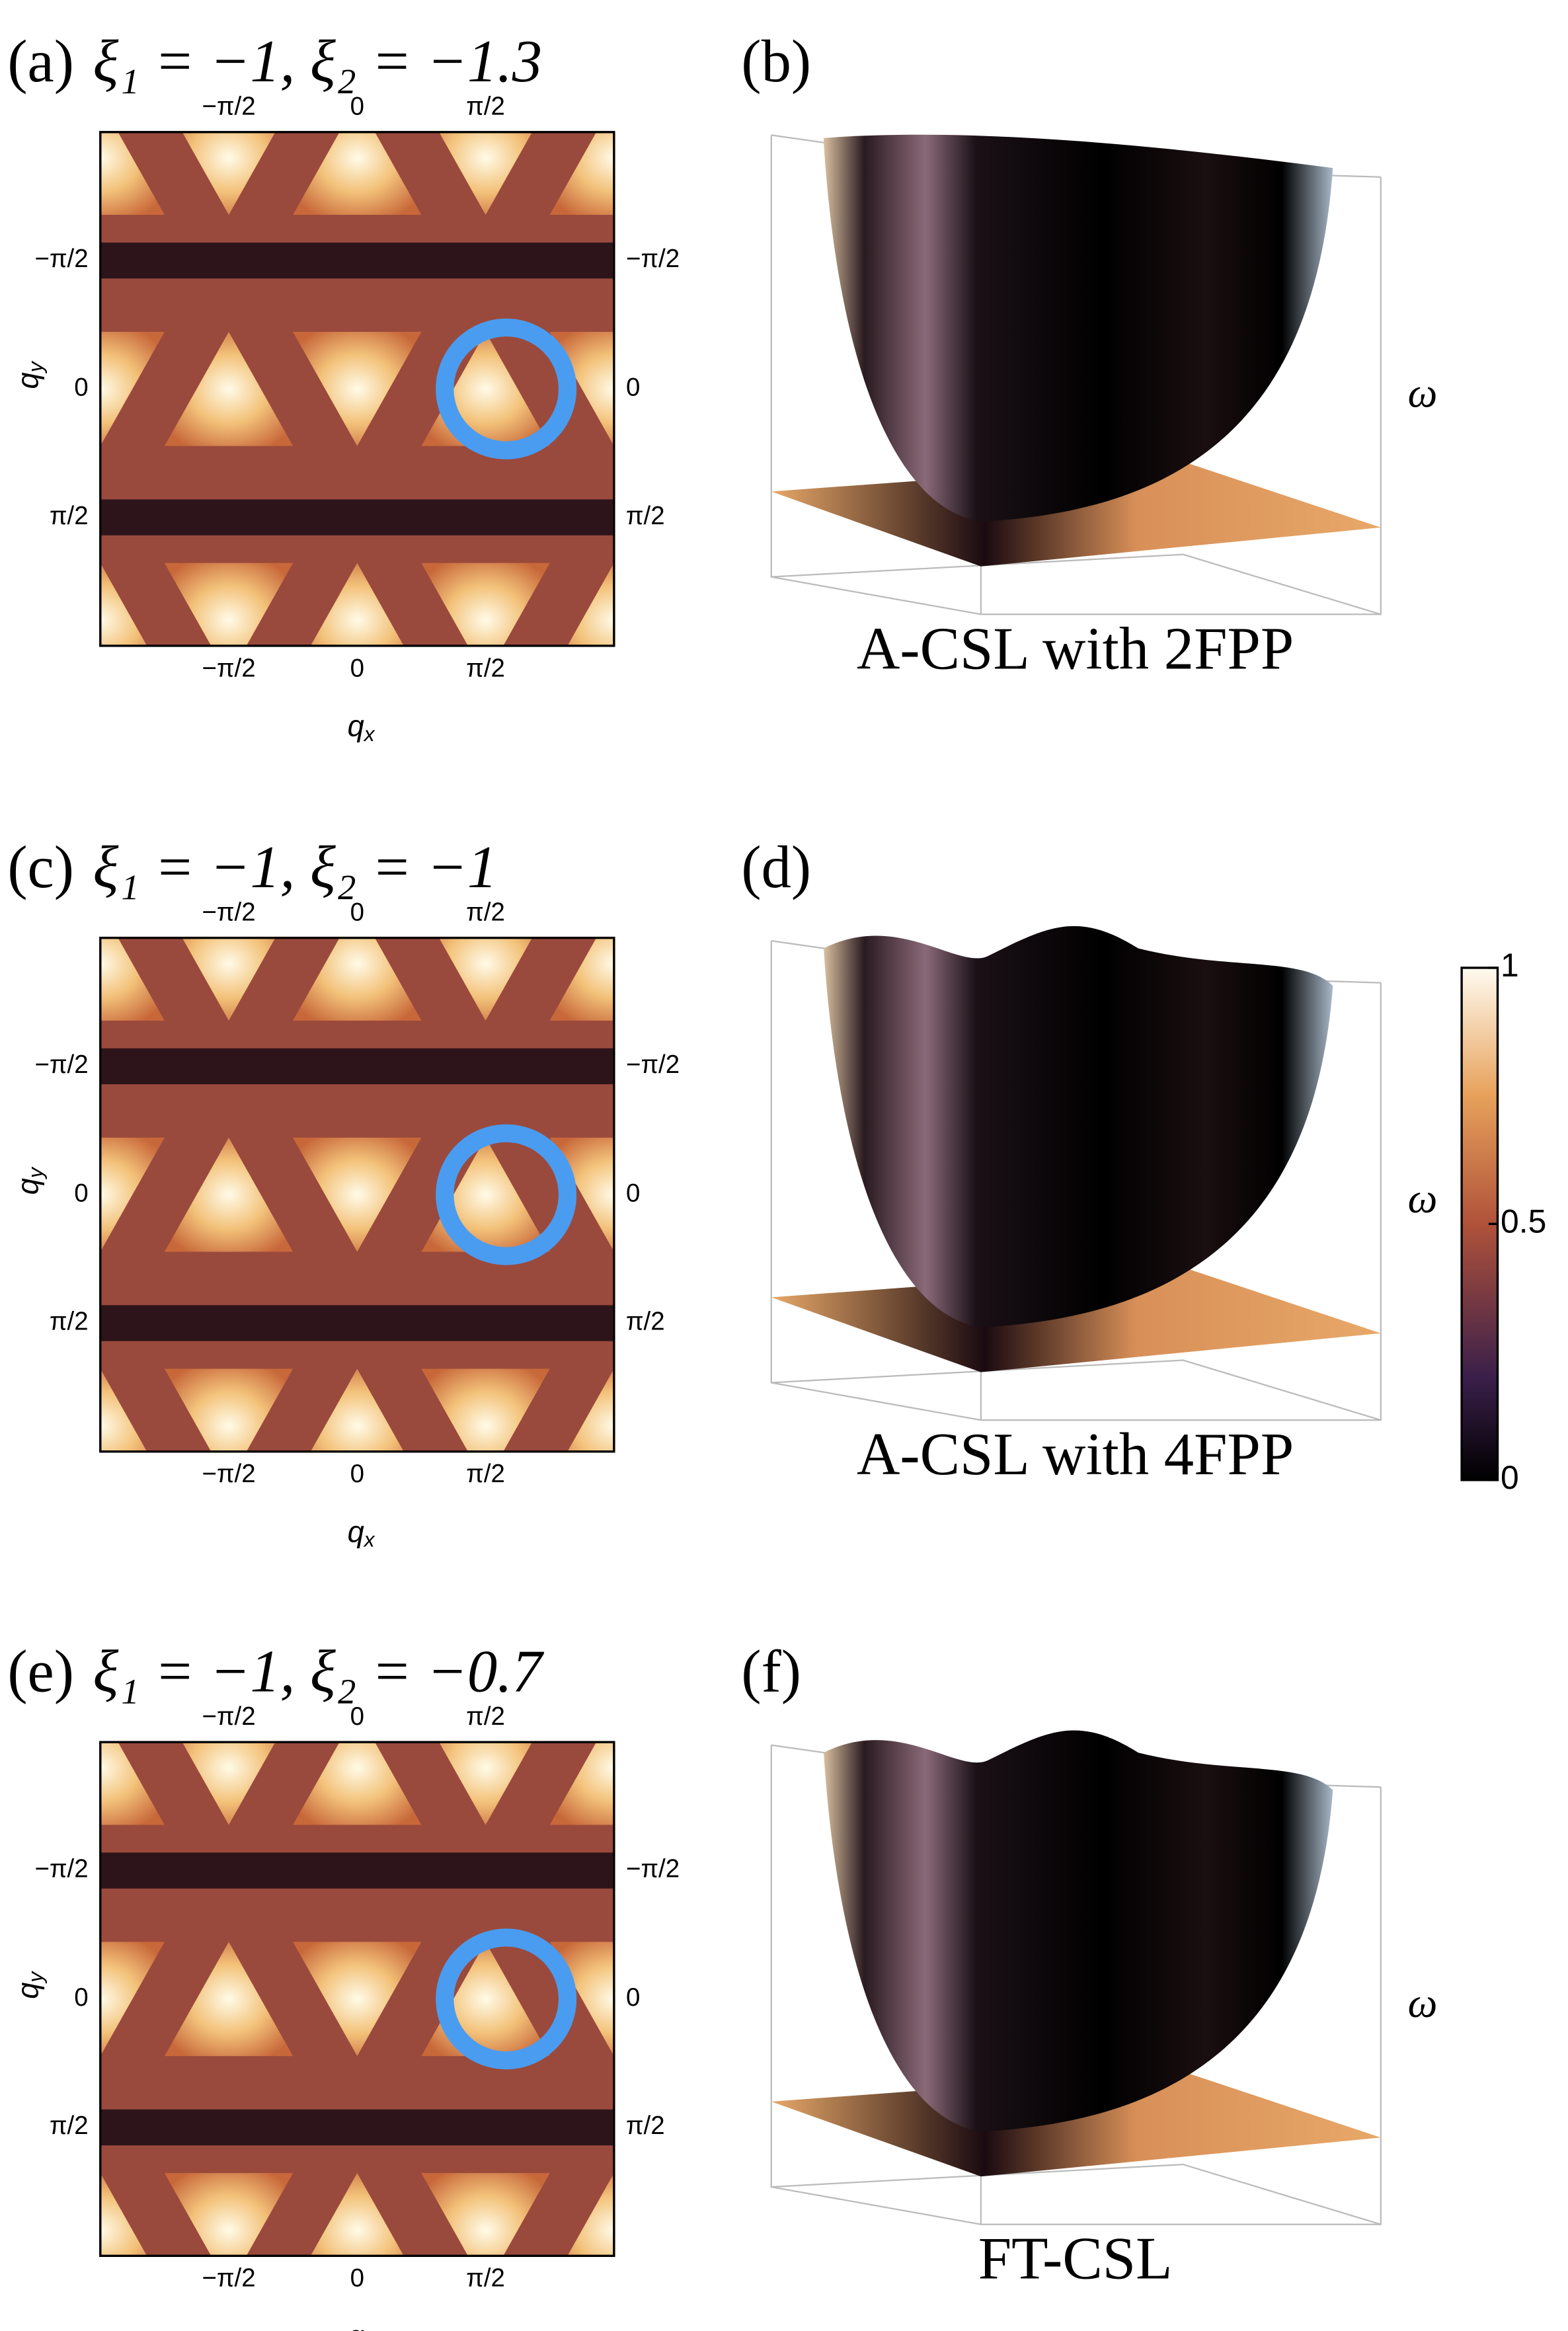 This screenshot has height=2331, width=1568. What do you see at coordinates (1075, 648) in the screenshot?
I see `caption: A-CSL with 2FPP` at bounding box center [1075, 648].